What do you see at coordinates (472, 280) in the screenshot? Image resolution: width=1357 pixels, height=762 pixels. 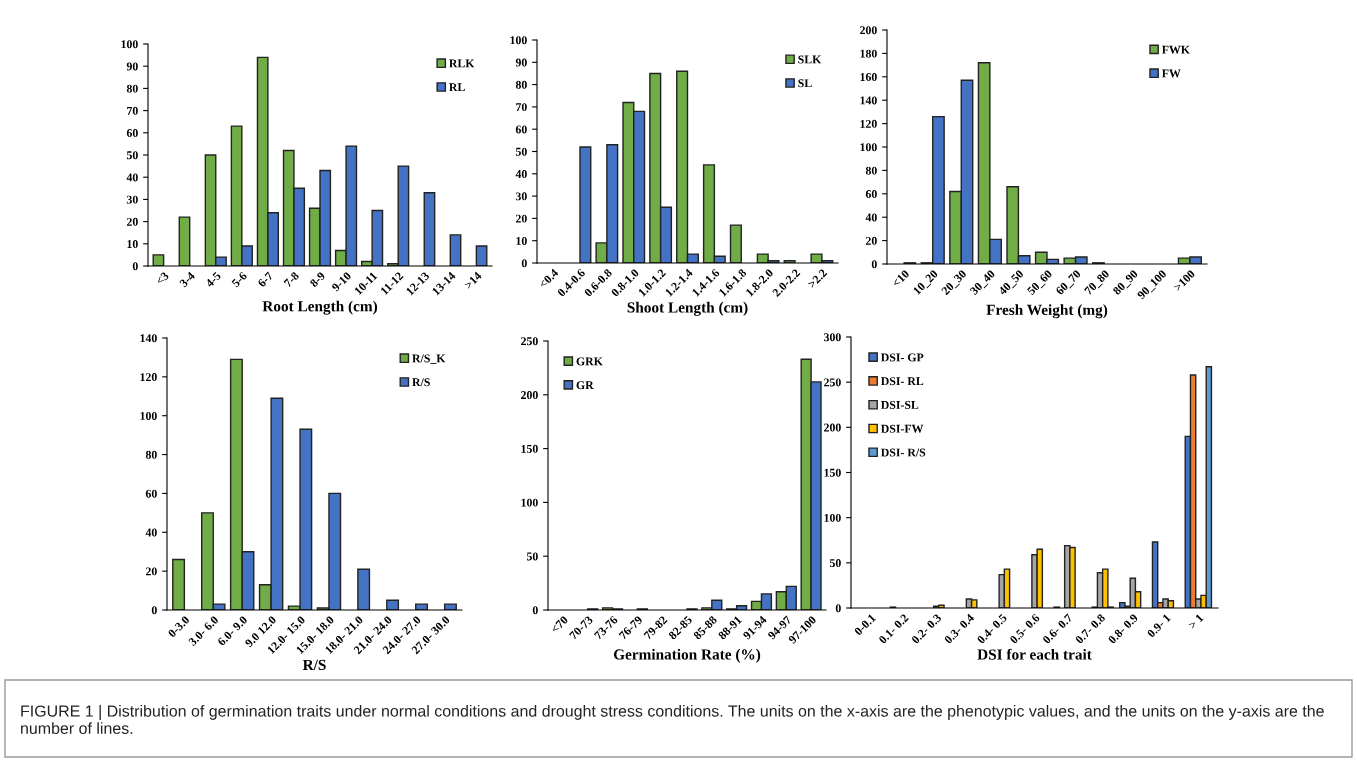 I see `x-tick-label: >14` at bounding box center [472, 280].